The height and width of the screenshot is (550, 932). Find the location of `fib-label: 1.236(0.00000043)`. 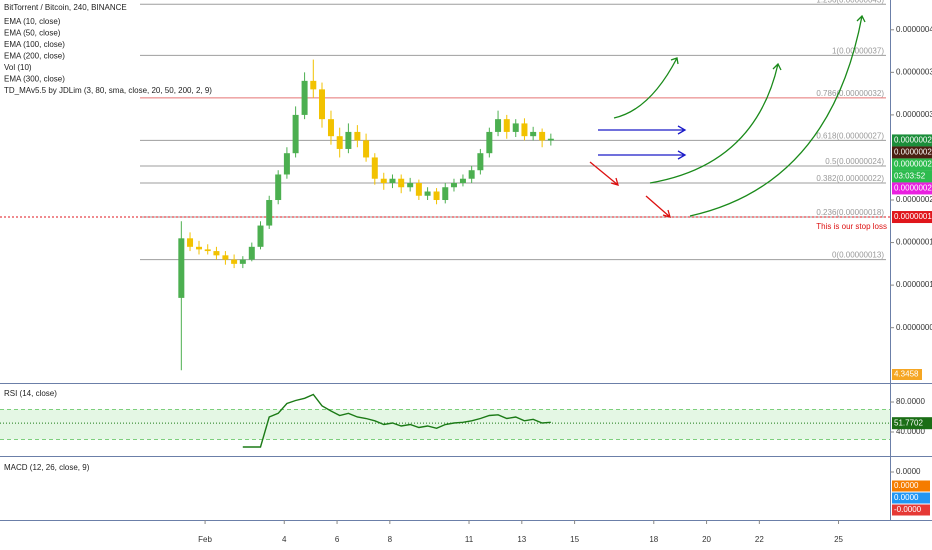

fib-label: 1.236(0.00000043) is located at coordinates (850, 2).